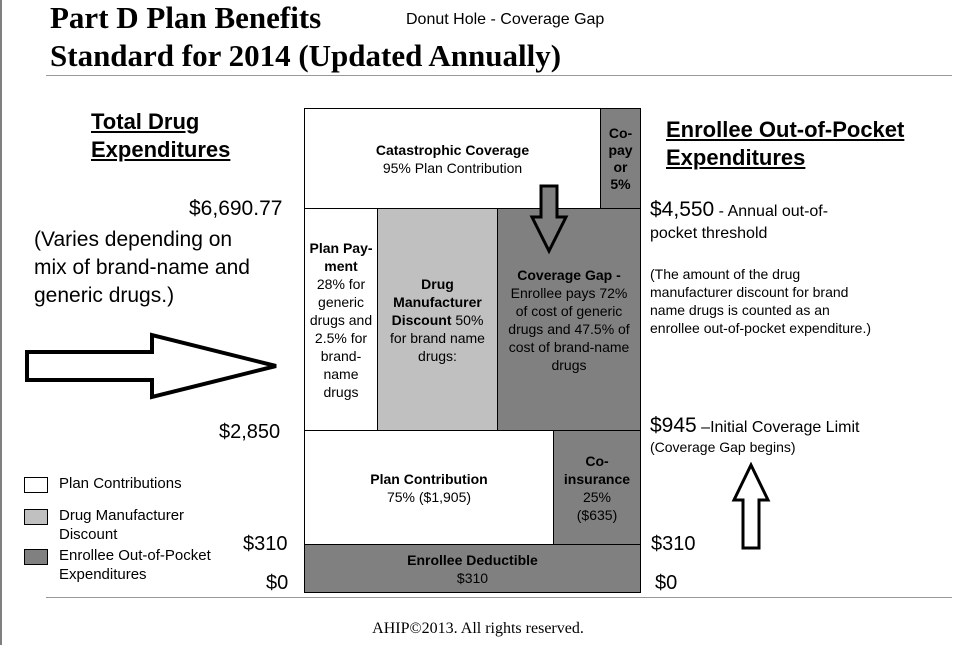  Describe the element at coordinates (499, 75) in the screenshot. I see `top-divider` at that location.